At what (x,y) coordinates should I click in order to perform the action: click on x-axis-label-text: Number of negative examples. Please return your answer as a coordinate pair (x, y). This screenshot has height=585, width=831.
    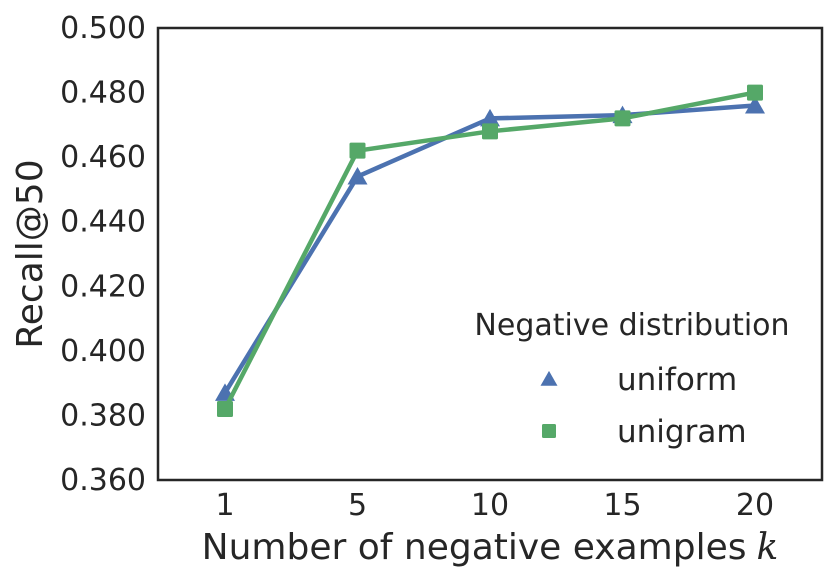
    Looking at the image, I should click on (474, 547).